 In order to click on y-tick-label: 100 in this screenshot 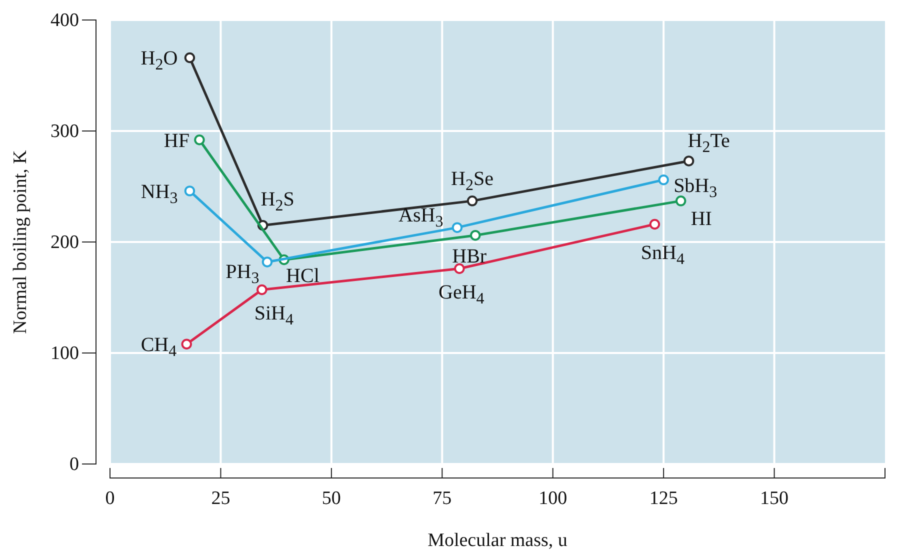, I will do `click(64, 353)`.